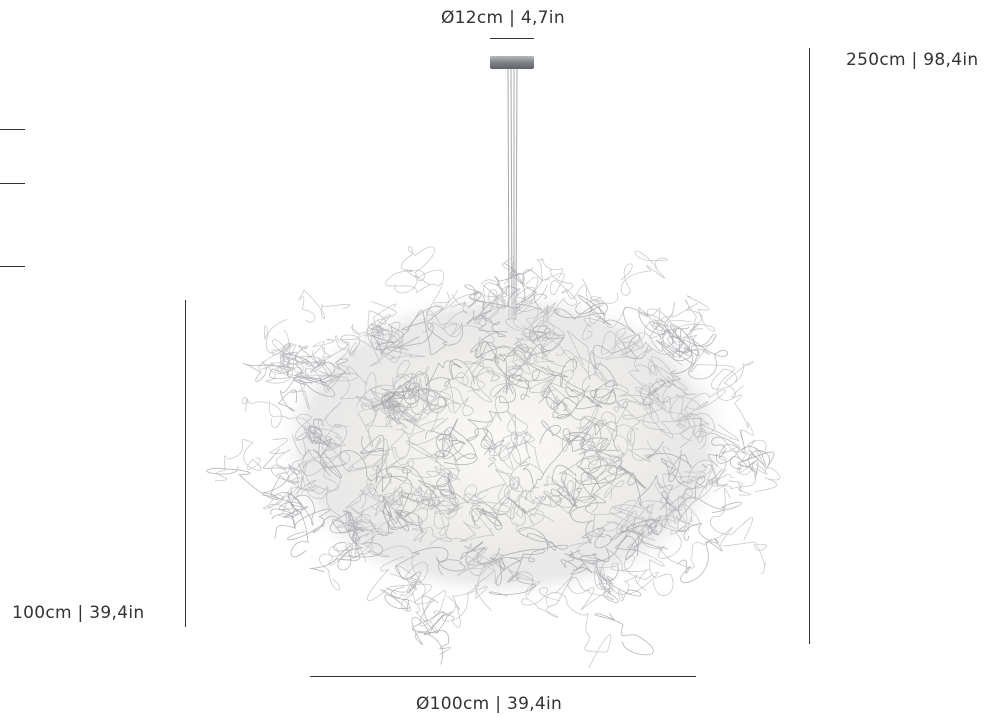 The height and width of the screenshot is (718, 1003). I want to click on total-height-label: 250cm | 98,4in, so click(912, 60).